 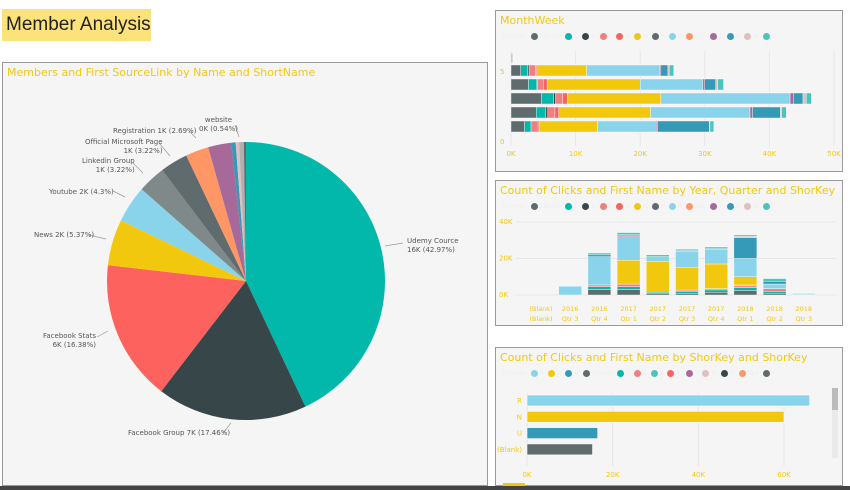 I want to click on page-tab-indicator, so click(x=514, y=484).